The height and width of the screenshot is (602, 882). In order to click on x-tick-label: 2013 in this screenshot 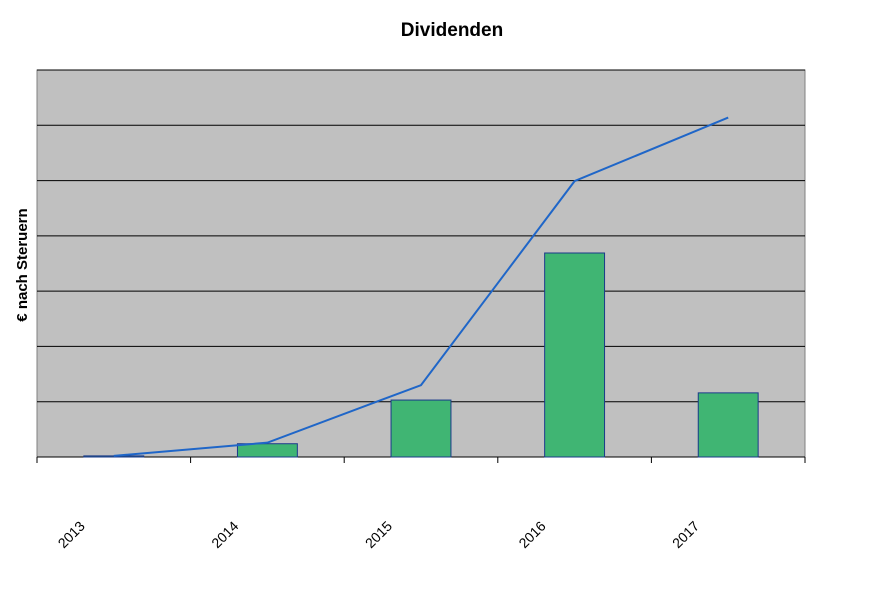, I will do `click(71, 534)`.